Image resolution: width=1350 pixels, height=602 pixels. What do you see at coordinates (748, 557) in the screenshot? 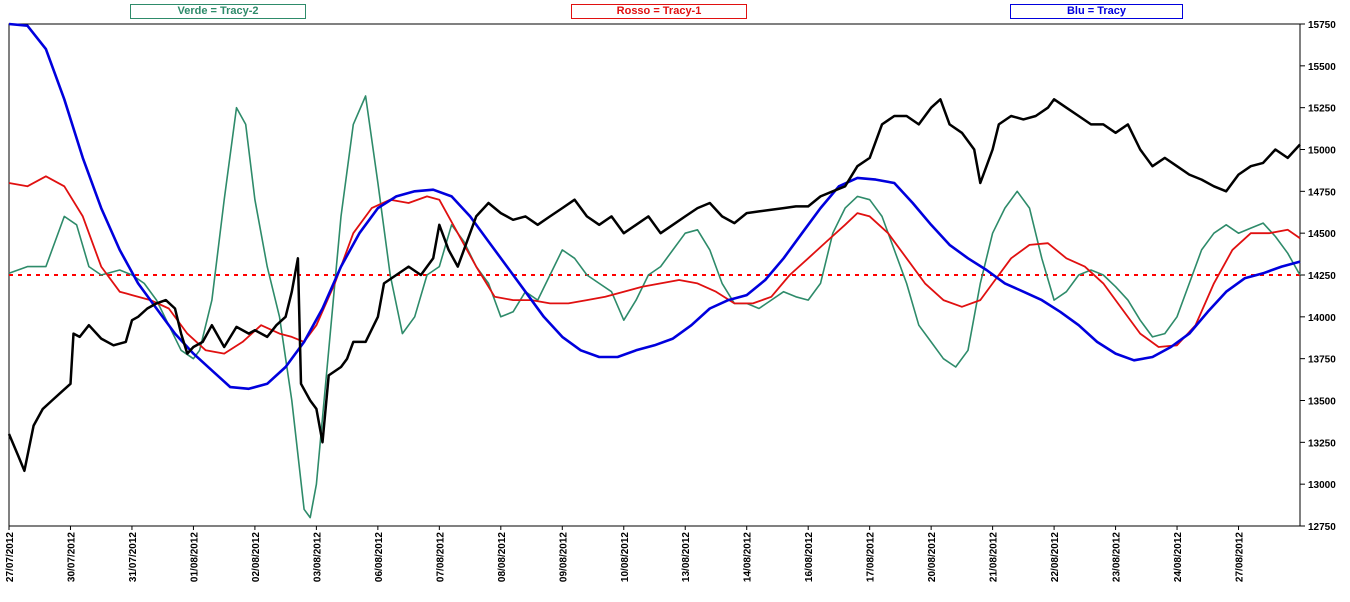
I see `x-tick-label-12: 14/08/2012` at bounding box center [748, 557].